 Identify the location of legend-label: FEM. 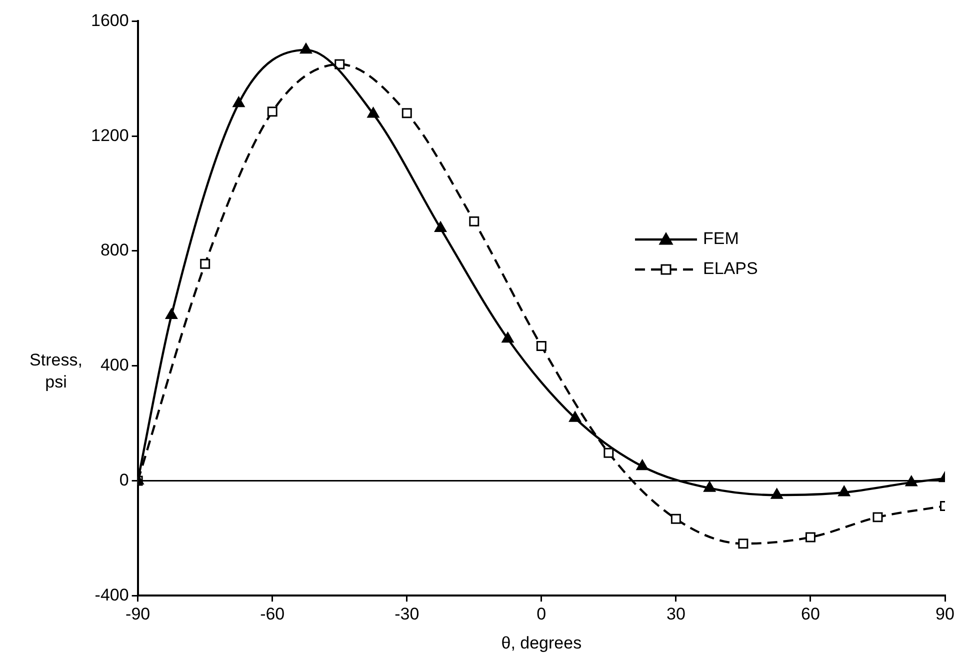
(721, 238).